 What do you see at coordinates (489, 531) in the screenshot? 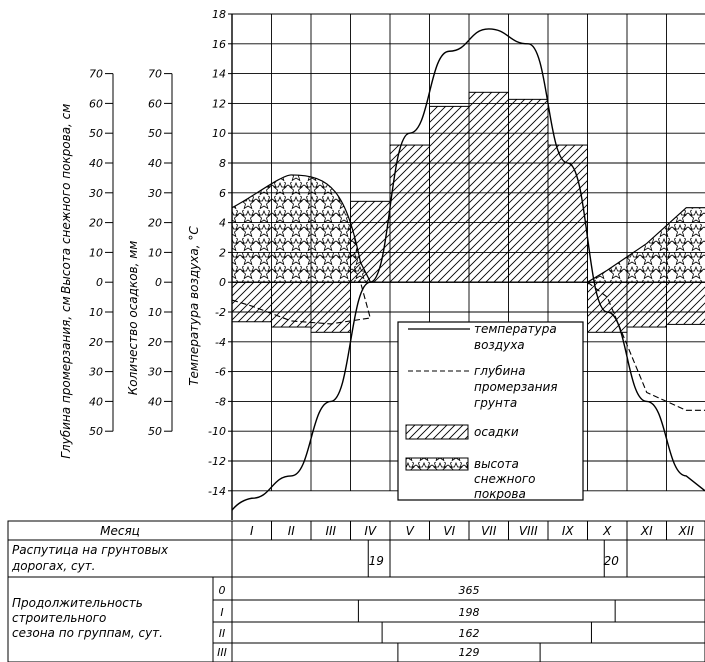
I see `month-label: VII` at bounding box center [489, 531].